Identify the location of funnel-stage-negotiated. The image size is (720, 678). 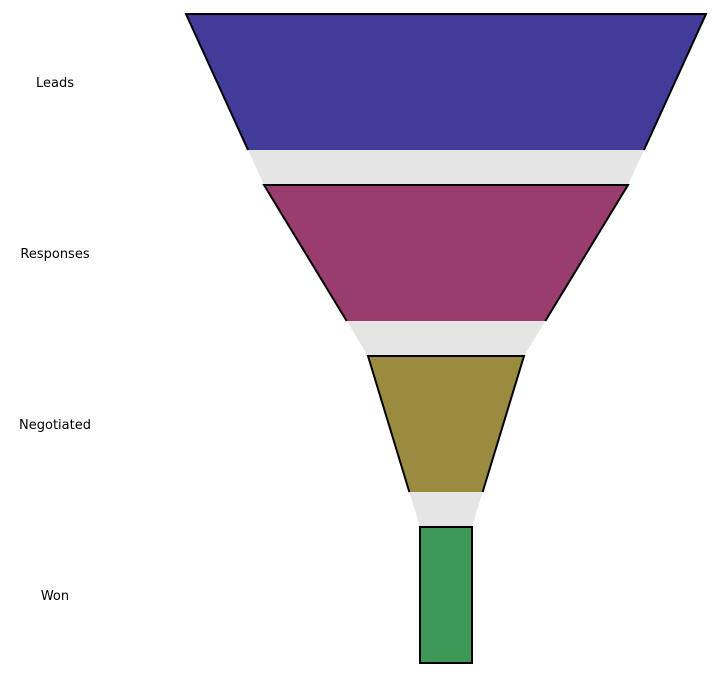
(446, 424).